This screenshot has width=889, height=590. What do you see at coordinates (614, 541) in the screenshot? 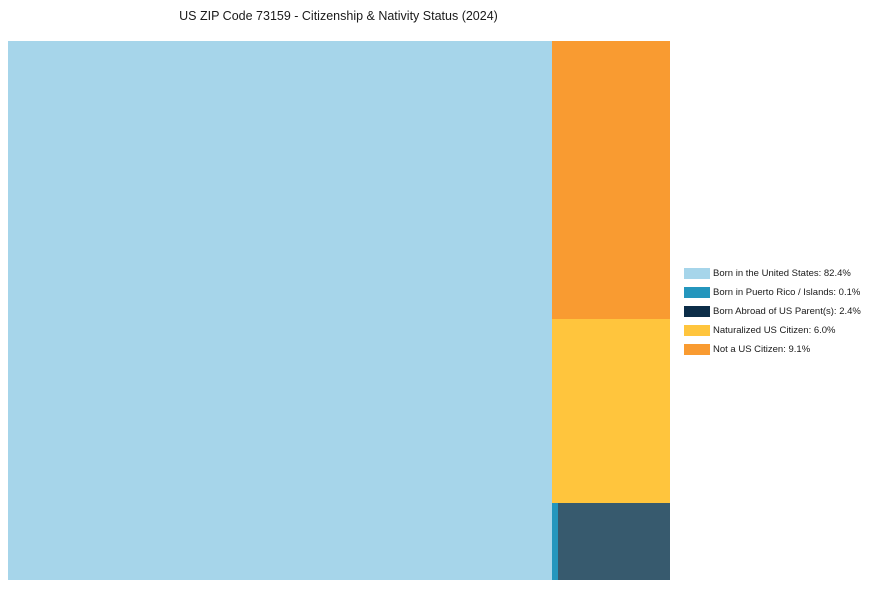
I see `treemap-tile-born-abroad-of-us-parents` at bounding box center [614, 541].